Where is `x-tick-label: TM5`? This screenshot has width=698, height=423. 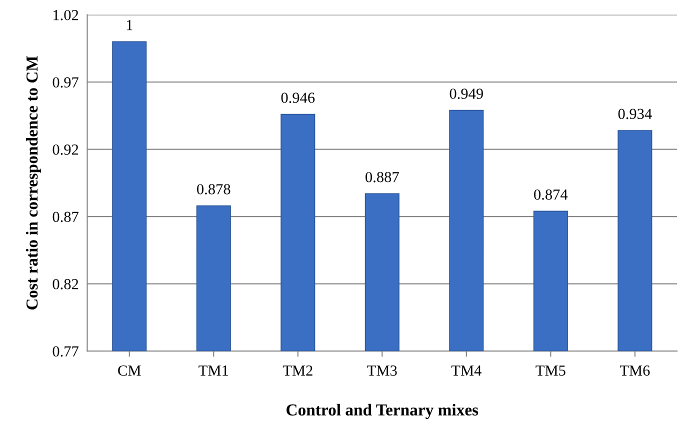 x-tick-label: TM5 is located at coordinates (551, 371).